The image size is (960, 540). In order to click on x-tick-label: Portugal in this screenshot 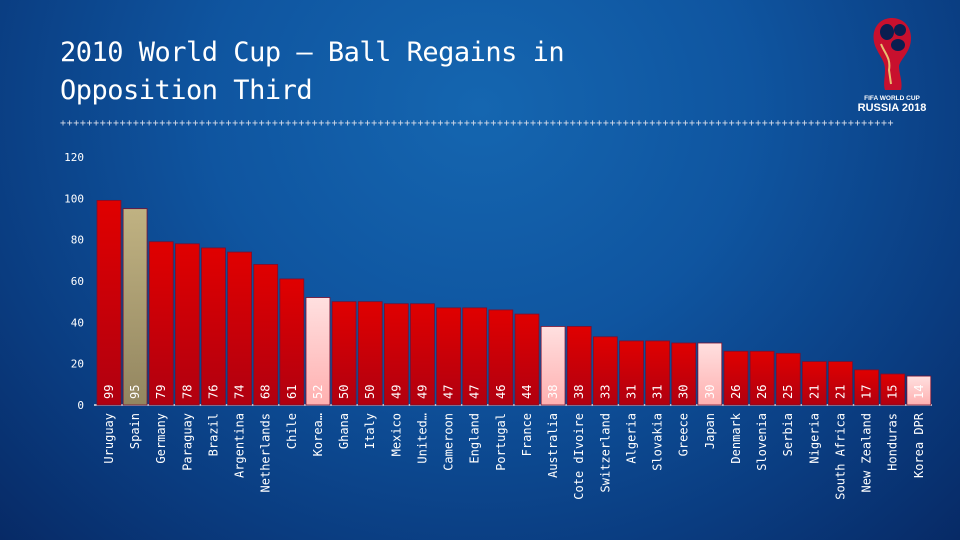, I will do `click(501, 442)`.